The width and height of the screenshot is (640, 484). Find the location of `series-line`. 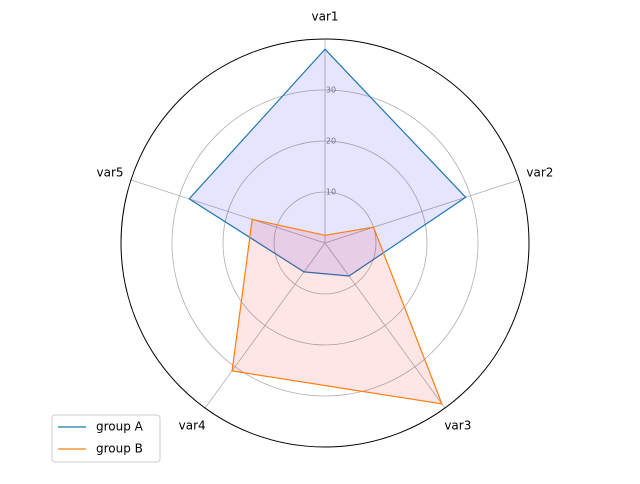

series-line is located at coordinates (337, 311).